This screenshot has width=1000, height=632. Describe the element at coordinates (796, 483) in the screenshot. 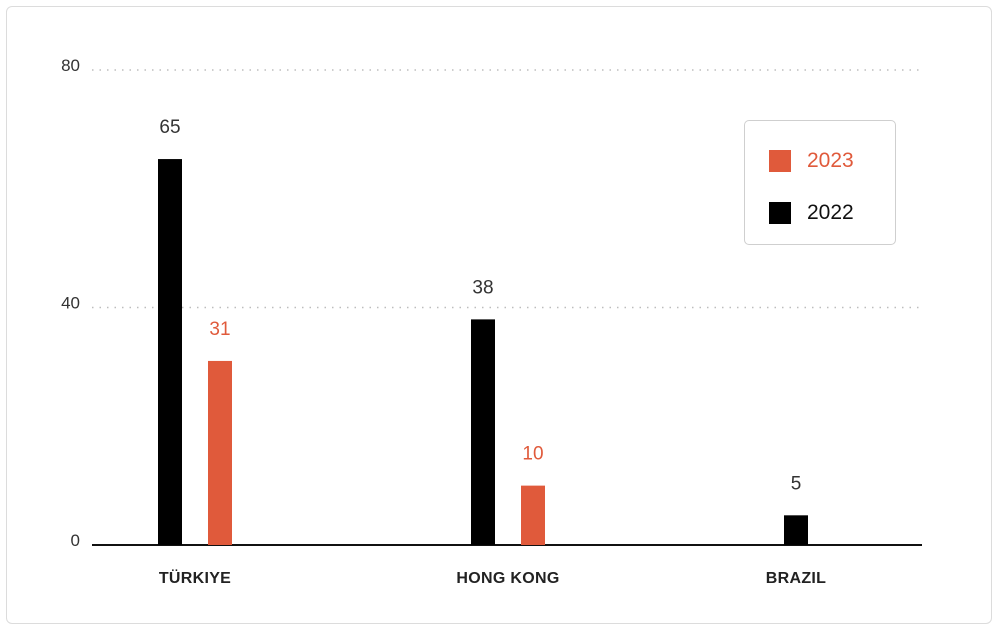

I see `data-label-2022-2: 5` at that location.